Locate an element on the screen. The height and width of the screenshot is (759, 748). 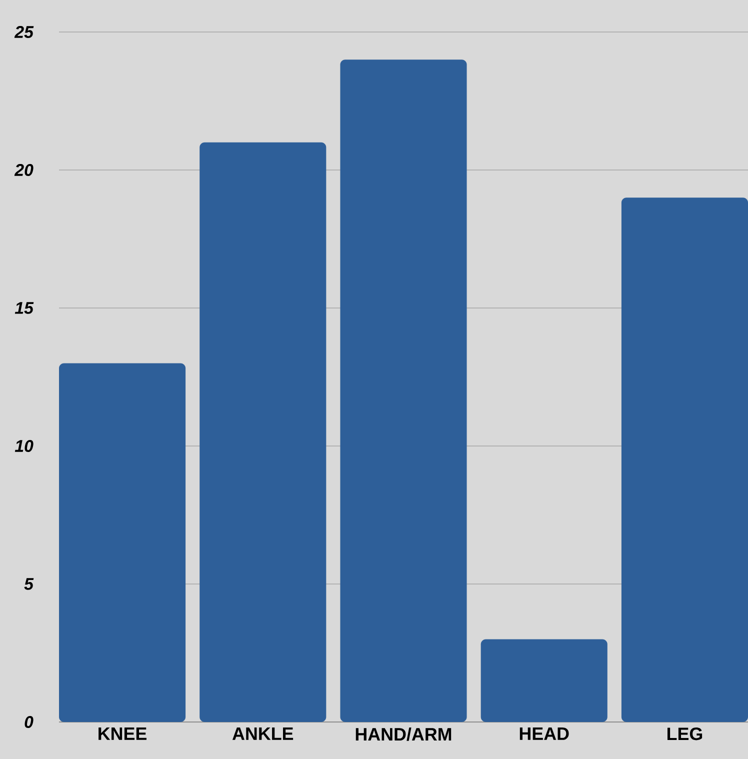
y-tick-label: 25 is located at coordinates (24, 32).